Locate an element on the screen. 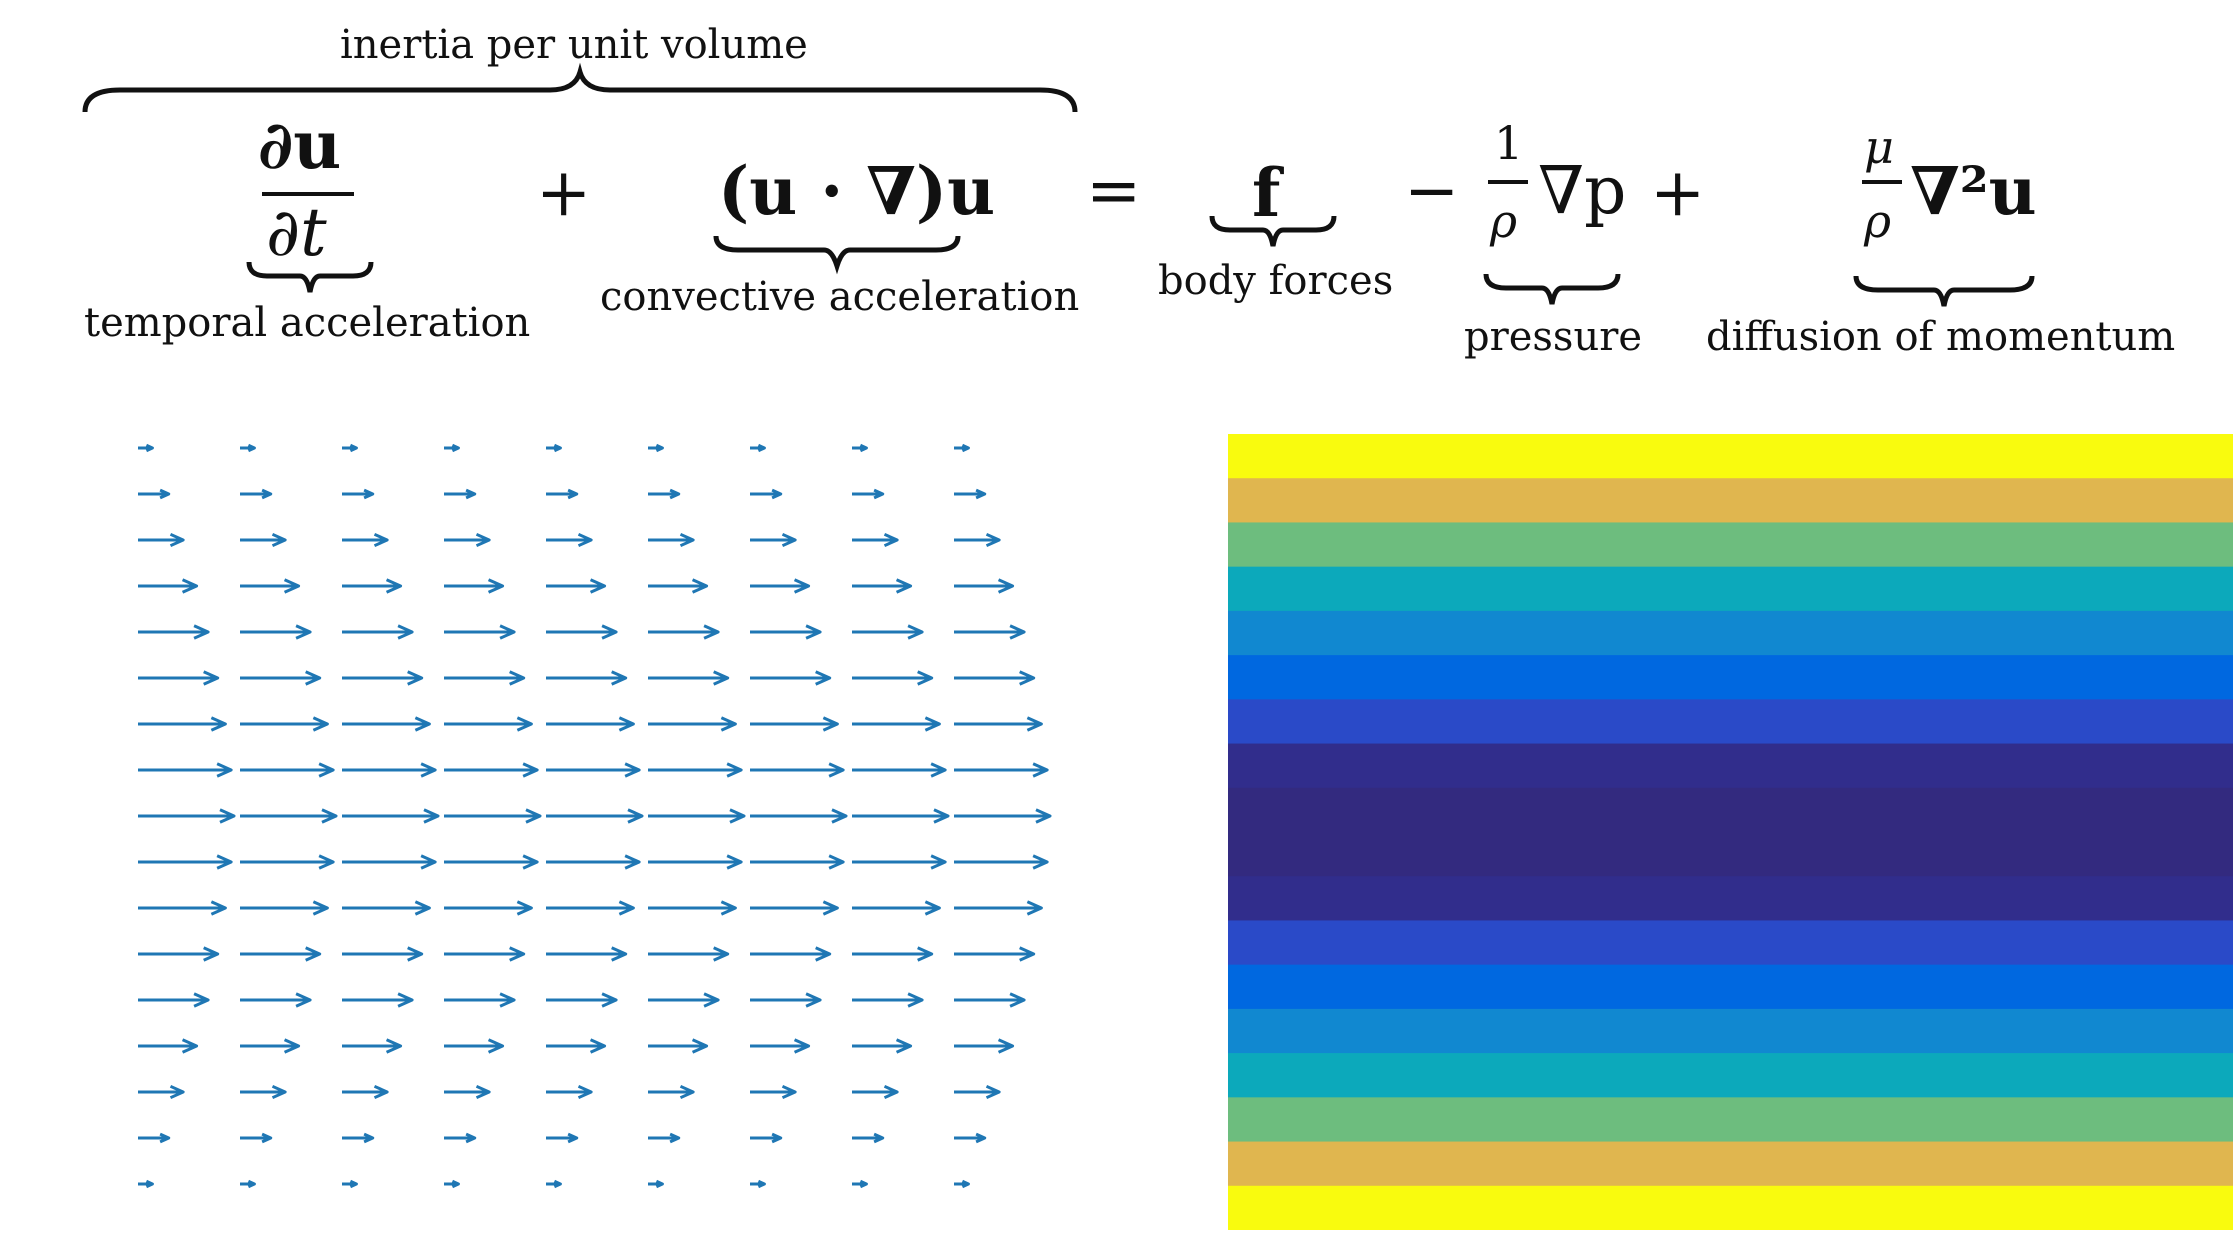  convective-expression: (u · ∇)u is located at coordinates (857, 191).